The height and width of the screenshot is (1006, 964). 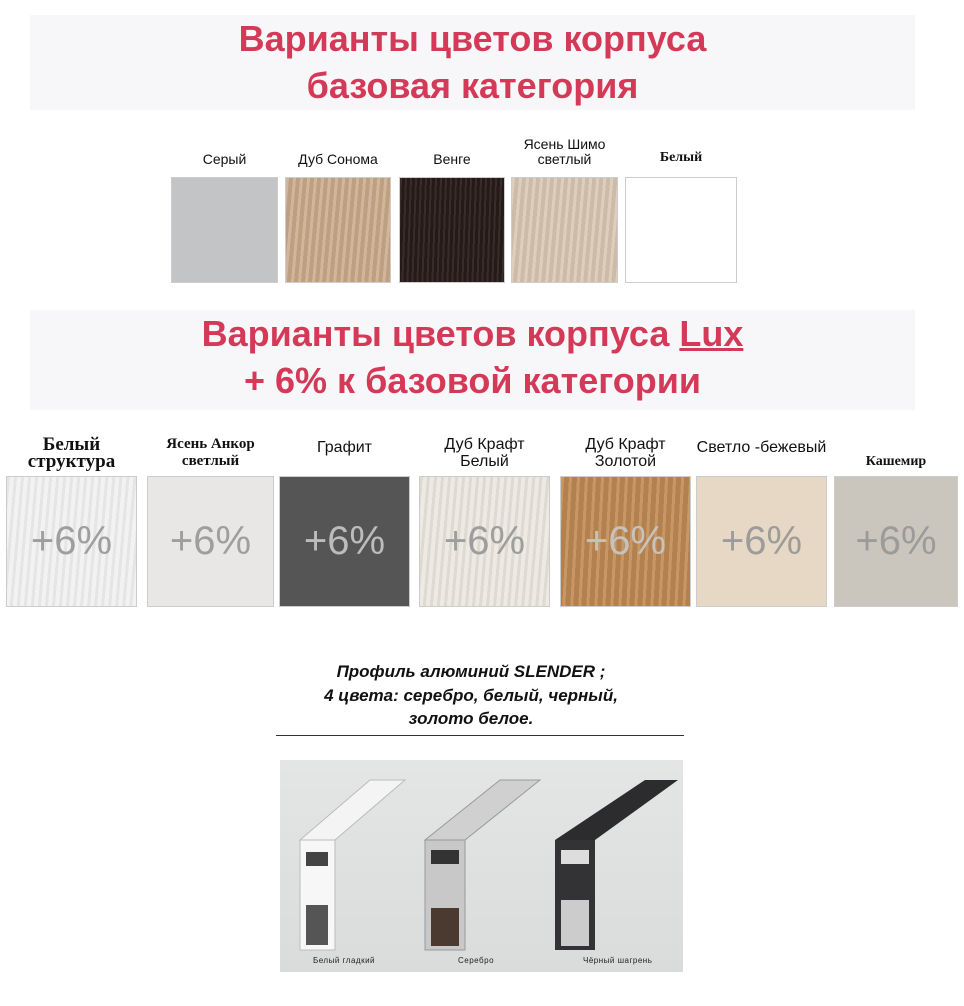 What do you see at coordinates (625, 453) in the screenshot?
I see `lux-swatch-label: Дуб Крафт Золотой` at bounding box center [625, 453].